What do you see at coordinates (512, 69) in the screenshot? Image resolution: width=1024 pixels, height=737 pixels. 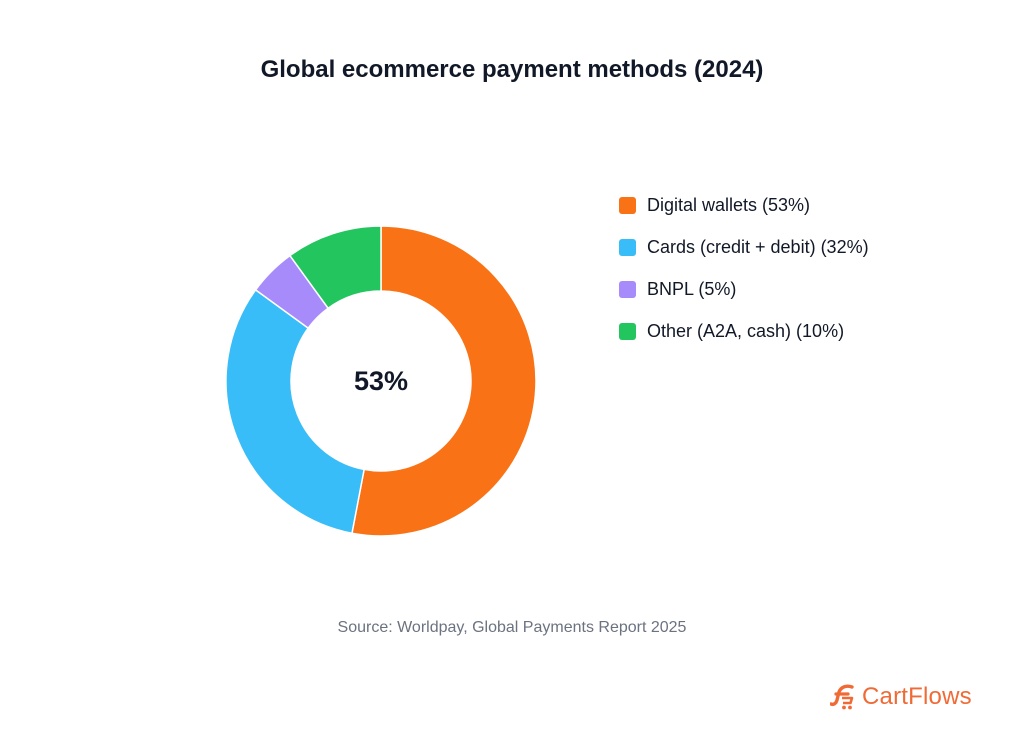 I see `chart-title: Global ecommerce payment methods (2024)` at bounding box center [512, 69].